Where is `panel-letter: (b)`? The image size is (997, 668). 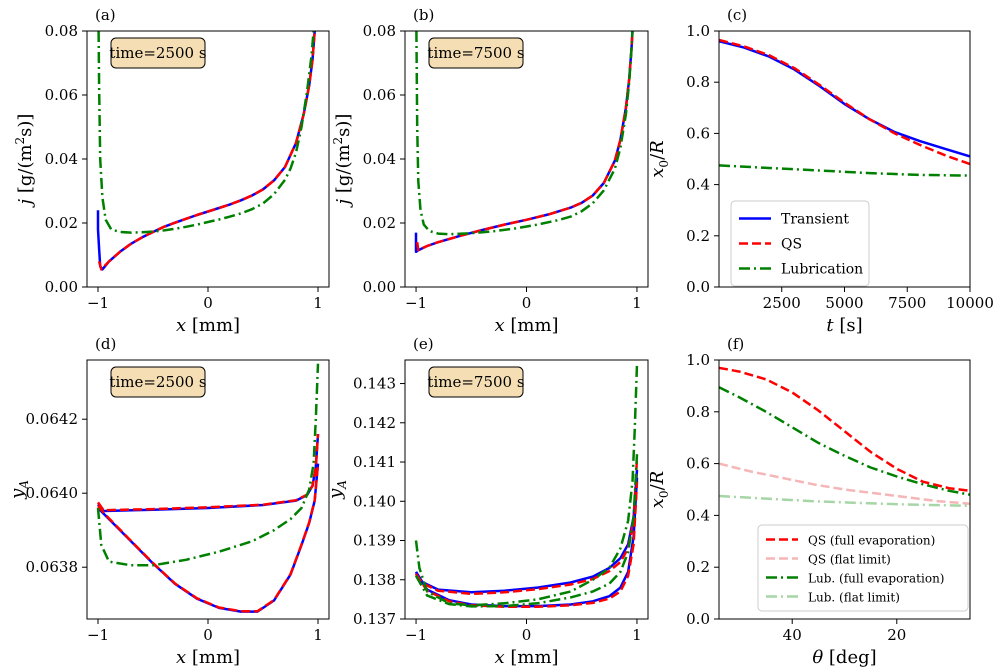
panel-letter: (b) is located at coordinates (423, 15).